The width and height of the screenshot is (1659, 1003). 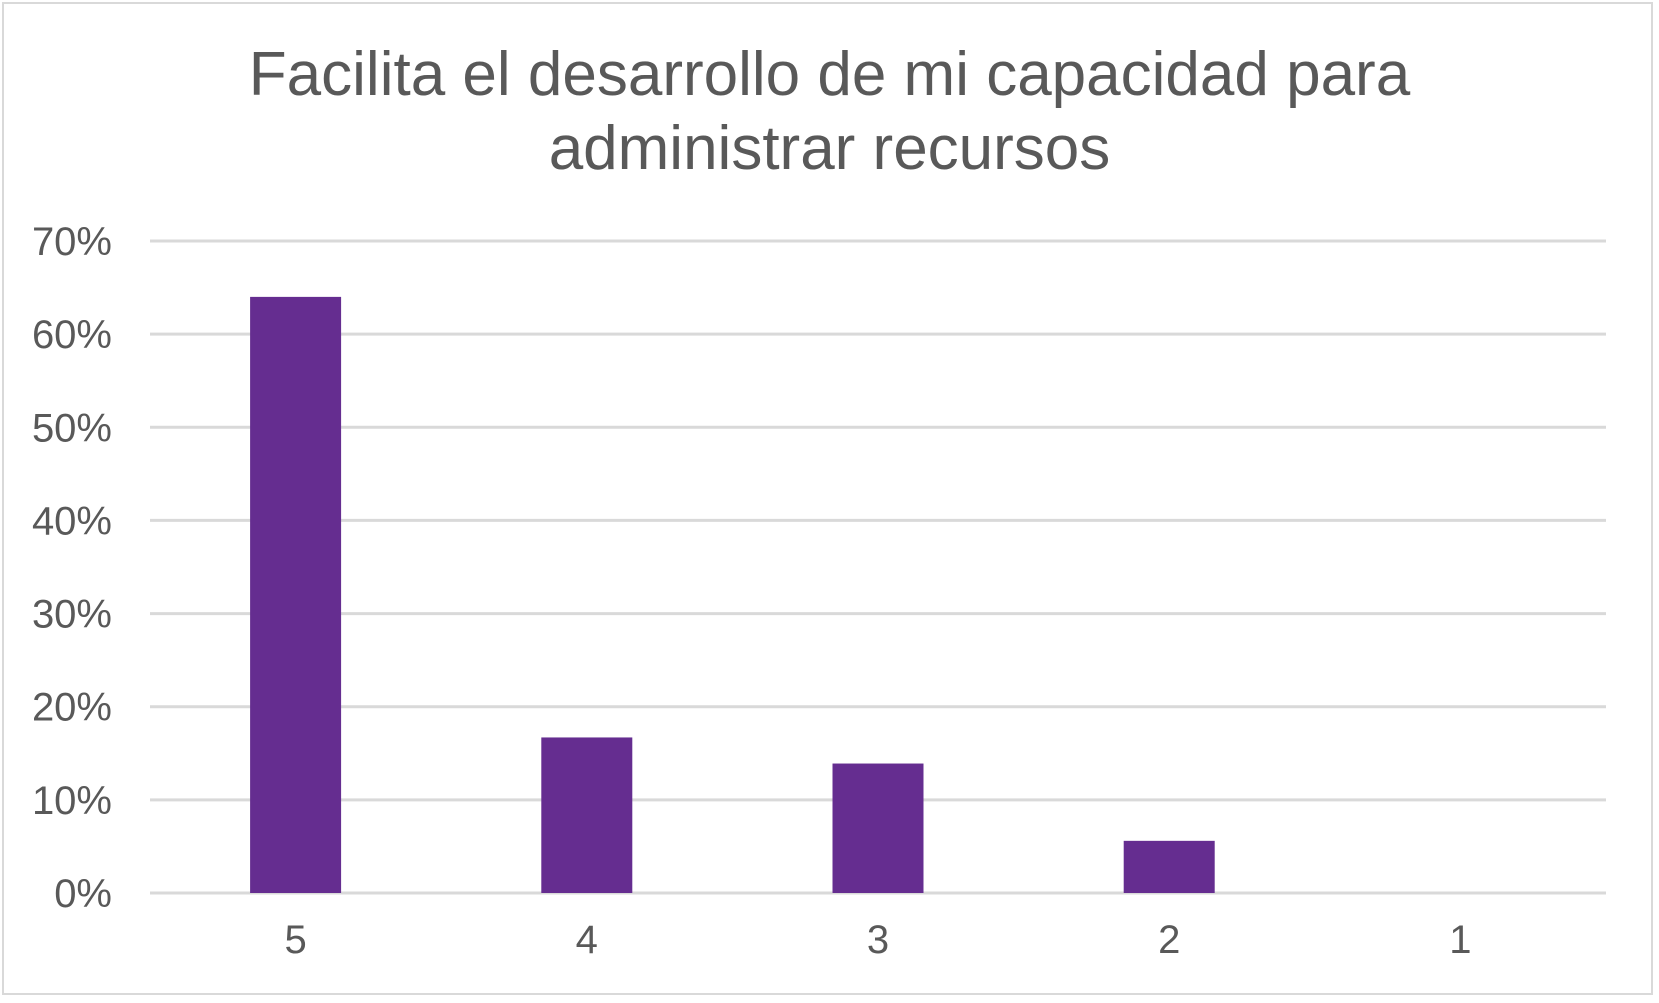 I want to click on y-tick-label: 70%, so click(x=72, y=242).